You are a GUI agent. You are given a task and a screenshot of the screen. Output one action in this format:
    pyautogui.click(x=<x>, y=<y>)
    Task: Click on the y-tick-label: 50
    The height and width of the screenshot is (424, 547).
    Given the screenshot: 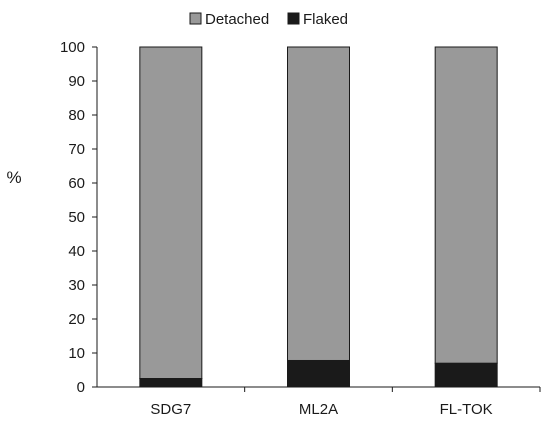 What is the action you would take?
    pyautogui.click(x=76, y=217)
    